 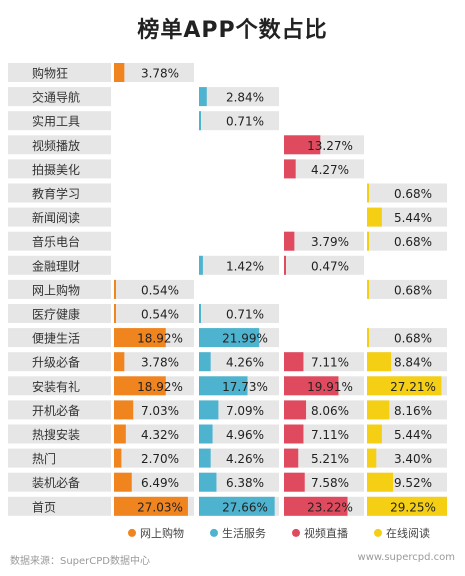 I want to click on data-label: 4.32%, so click(x=160, y=435).